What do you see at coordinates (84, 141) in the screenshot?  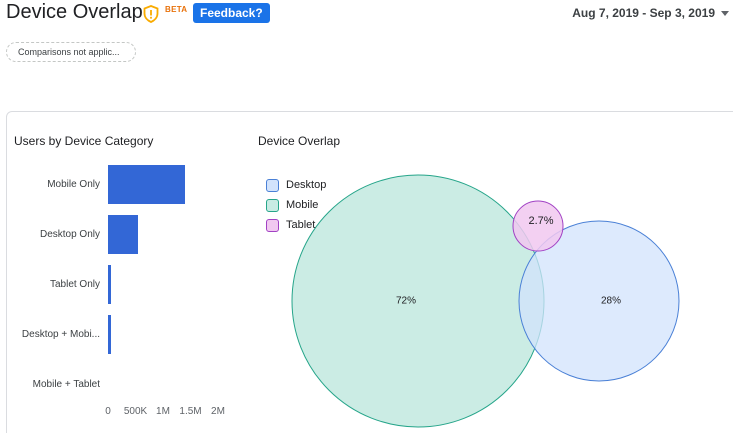 I see `bar-chart-title: Users by Device Category` at bounding box center [84, 141].